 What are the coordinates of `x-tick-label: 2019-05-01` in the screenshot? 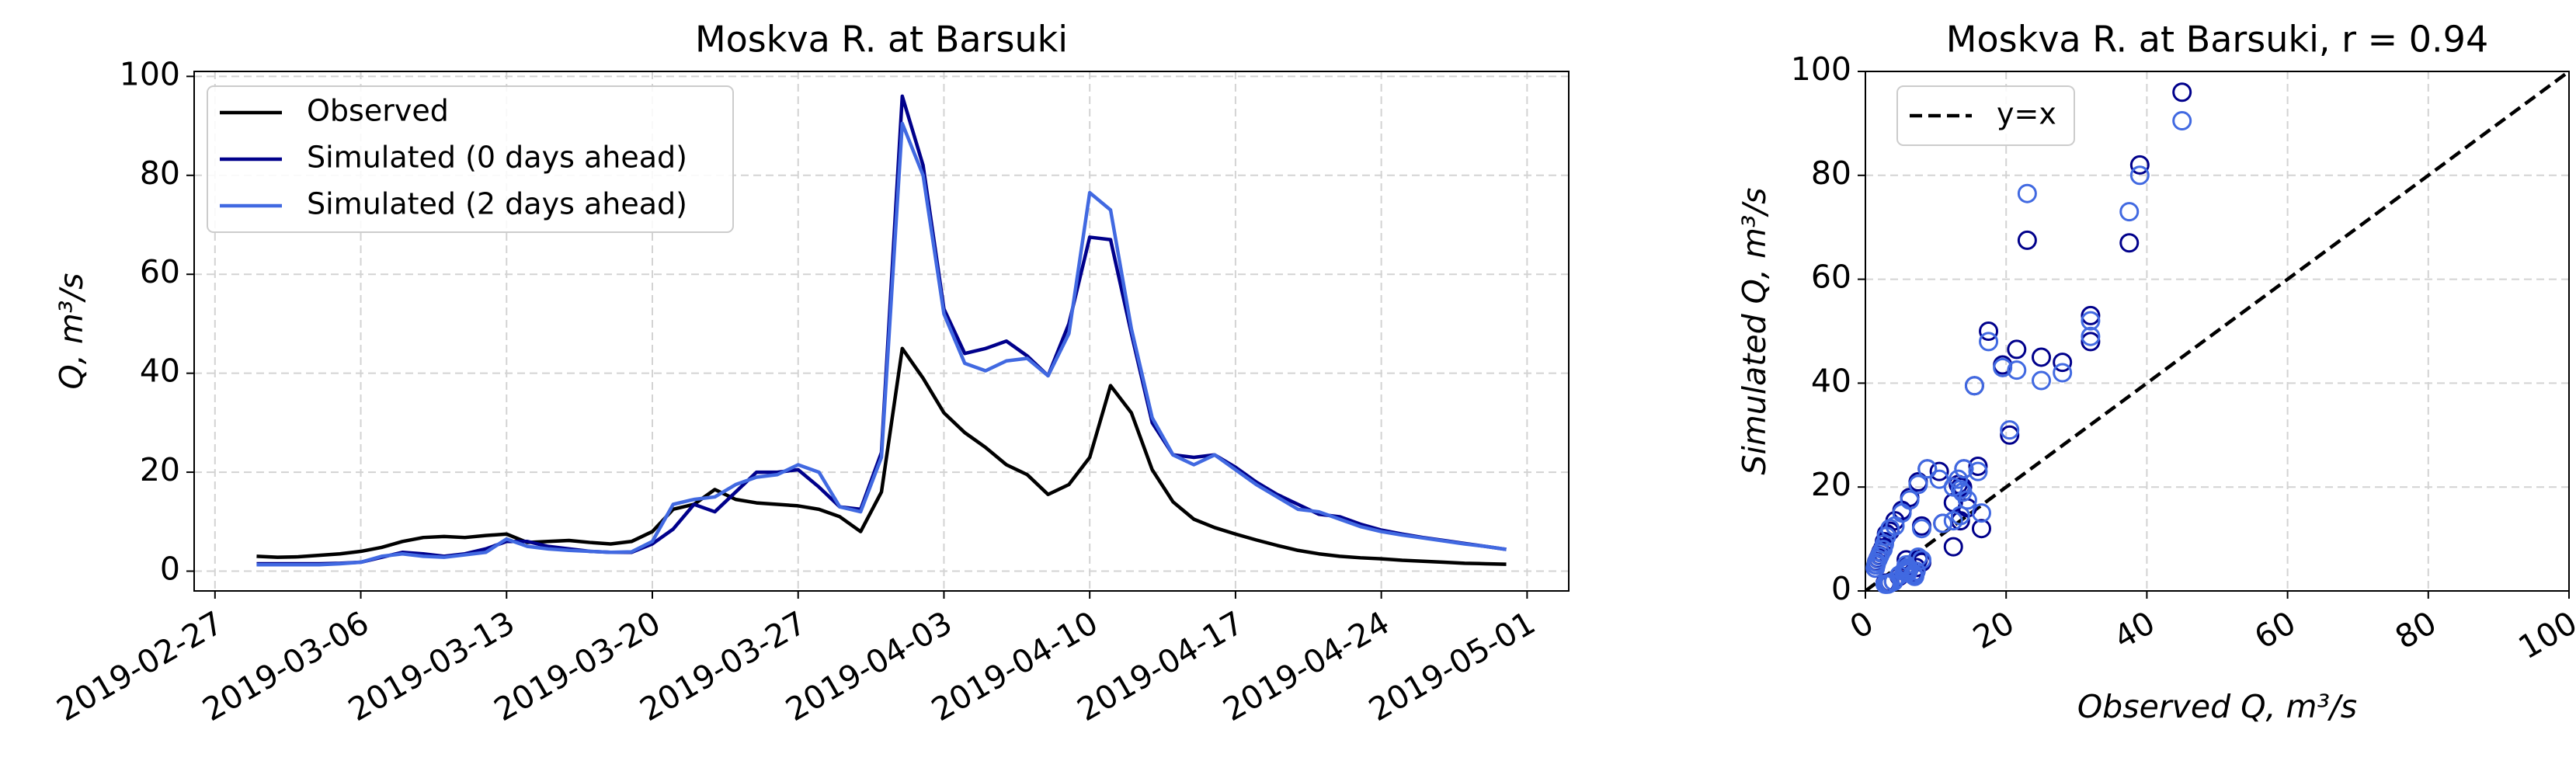 It's located at (1452, 666).